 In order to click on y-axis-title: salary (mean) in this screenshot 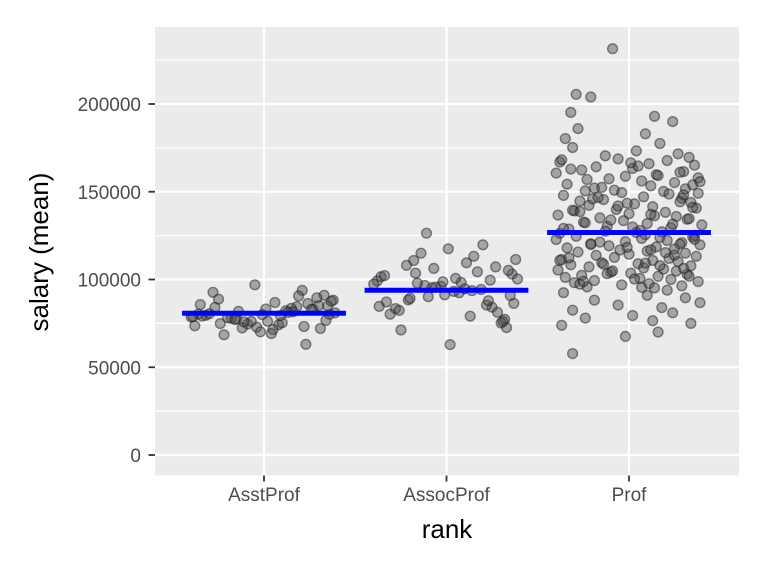, I will do `click(39, 252)`.